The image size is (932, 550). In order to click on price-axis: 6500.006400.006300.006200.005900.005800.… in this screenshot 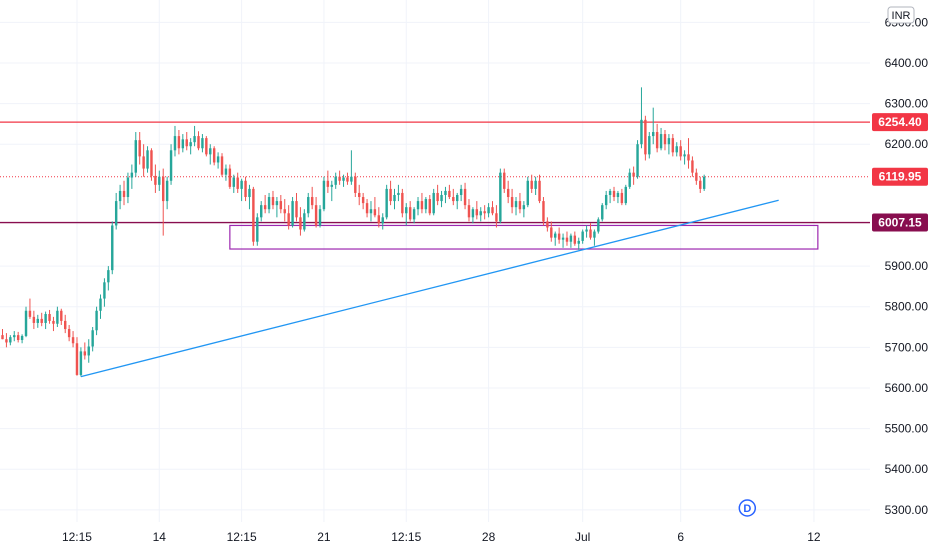, I will do `click(907, 265)`.